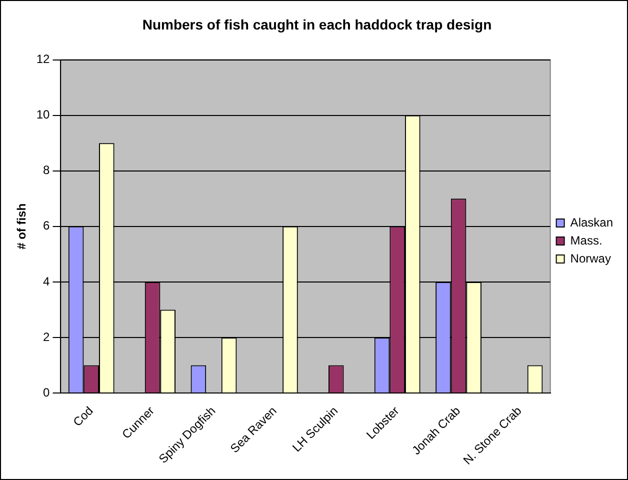 The width and height of the screenshot is (628, 480). Describe the element at coordinates (43, 59) in the screenshot. I see `y-tick-label: 12` at that location.